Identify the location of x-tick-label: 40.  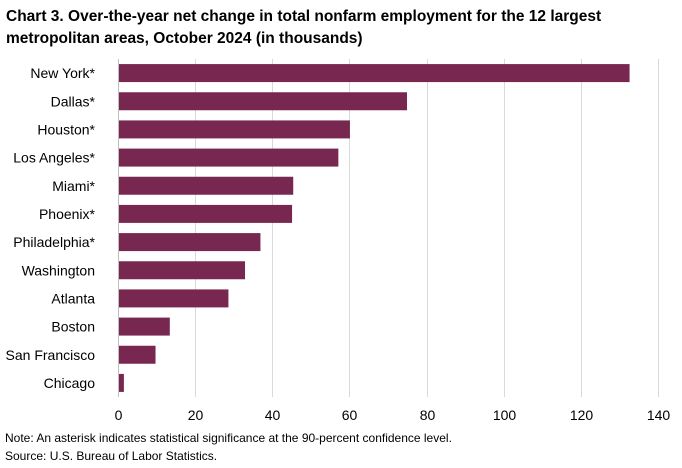
(273, 415).